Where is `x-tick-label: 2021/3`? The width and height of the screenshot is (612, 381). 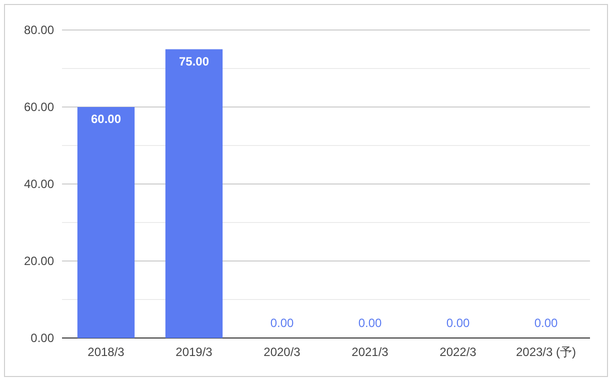 x-tick-label: 2021/3 is located at coordinates (370, 352).